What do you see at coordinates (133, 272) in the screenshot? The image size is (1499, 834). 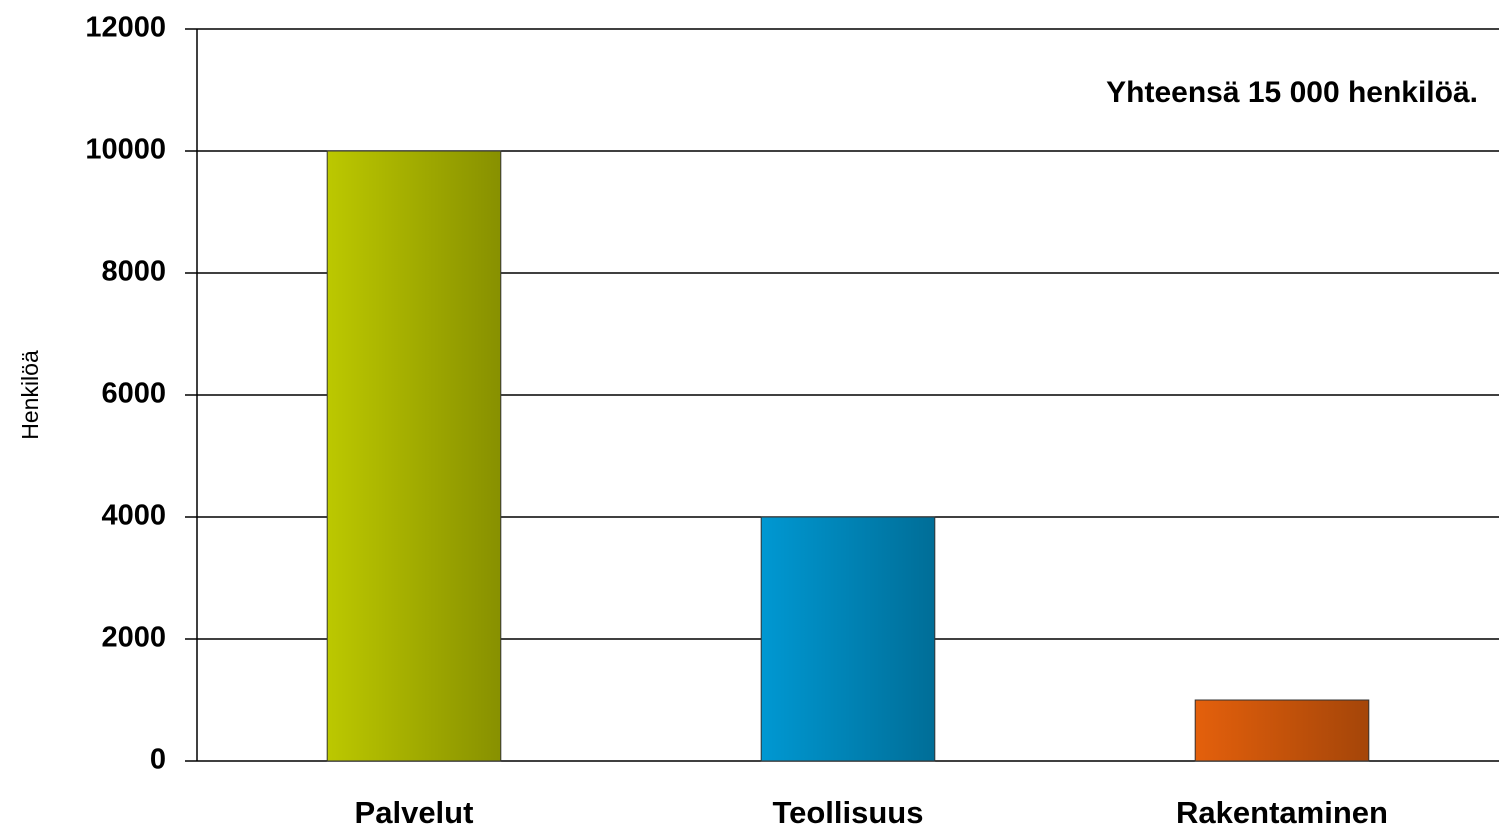 I see `y-tick-label: 8000` at bounding box center [133, 272].